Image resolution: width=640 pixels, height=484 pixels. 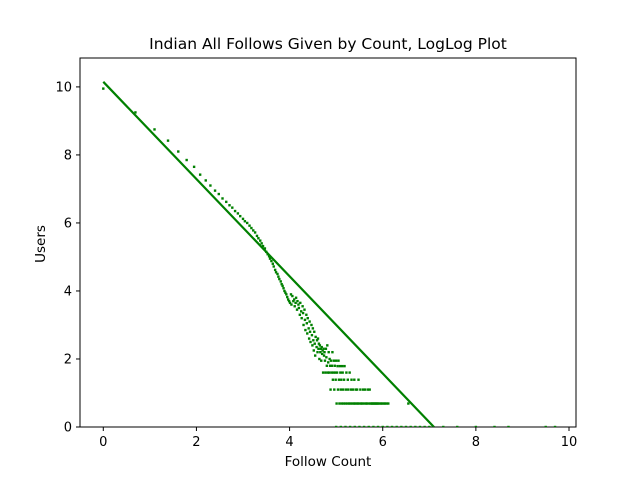 I want to click on y-axis-label: Users, so click(x=41, y=244).